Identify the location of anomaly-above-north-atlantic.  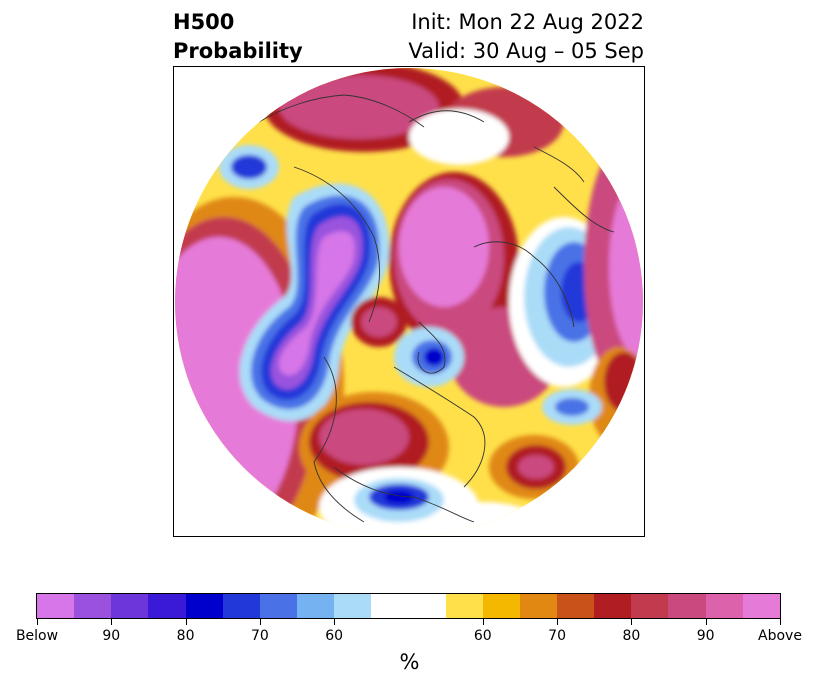
(534, 467).